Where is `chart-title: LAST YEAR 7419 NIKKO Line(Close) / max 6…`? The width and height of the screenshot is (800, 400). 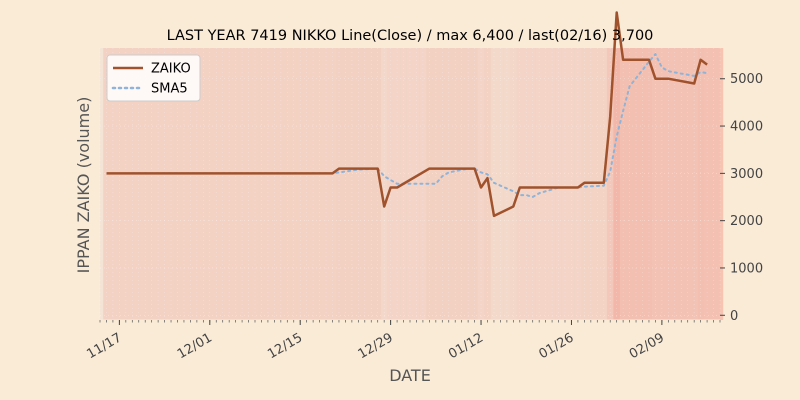 chart-title: LAST YEAR 7419 NIKKO Line(Close) / max 6… is located at coordinates (410, 36).